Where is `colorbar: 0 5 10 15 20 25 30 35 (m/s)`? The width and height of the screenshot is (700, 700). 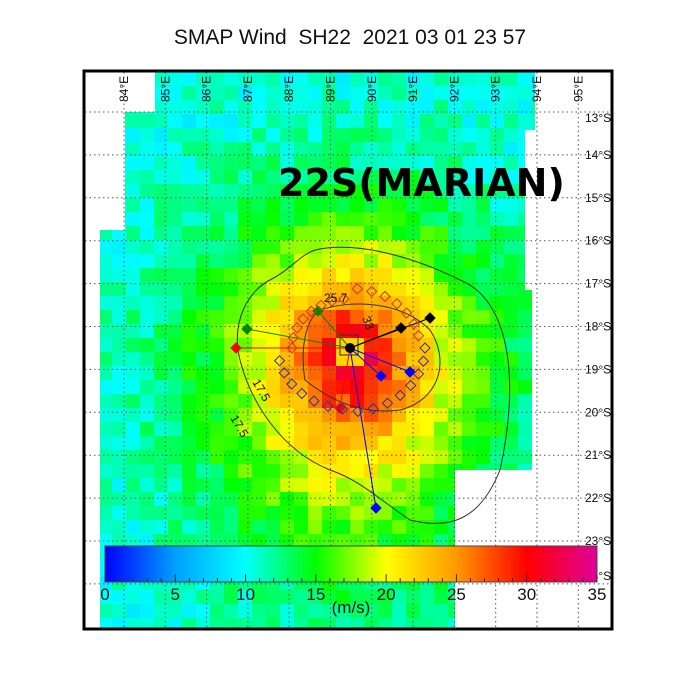
colorbar: 0 5 10 15 20 25 30 35 (m/s) is located at coordinates (353, 581).